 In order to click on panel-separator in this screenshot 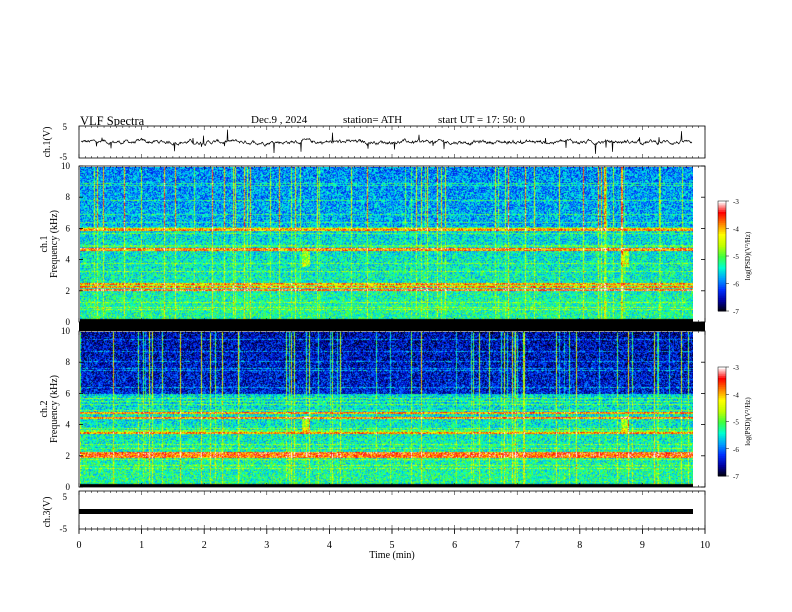, I will do `click(392, 326)`.